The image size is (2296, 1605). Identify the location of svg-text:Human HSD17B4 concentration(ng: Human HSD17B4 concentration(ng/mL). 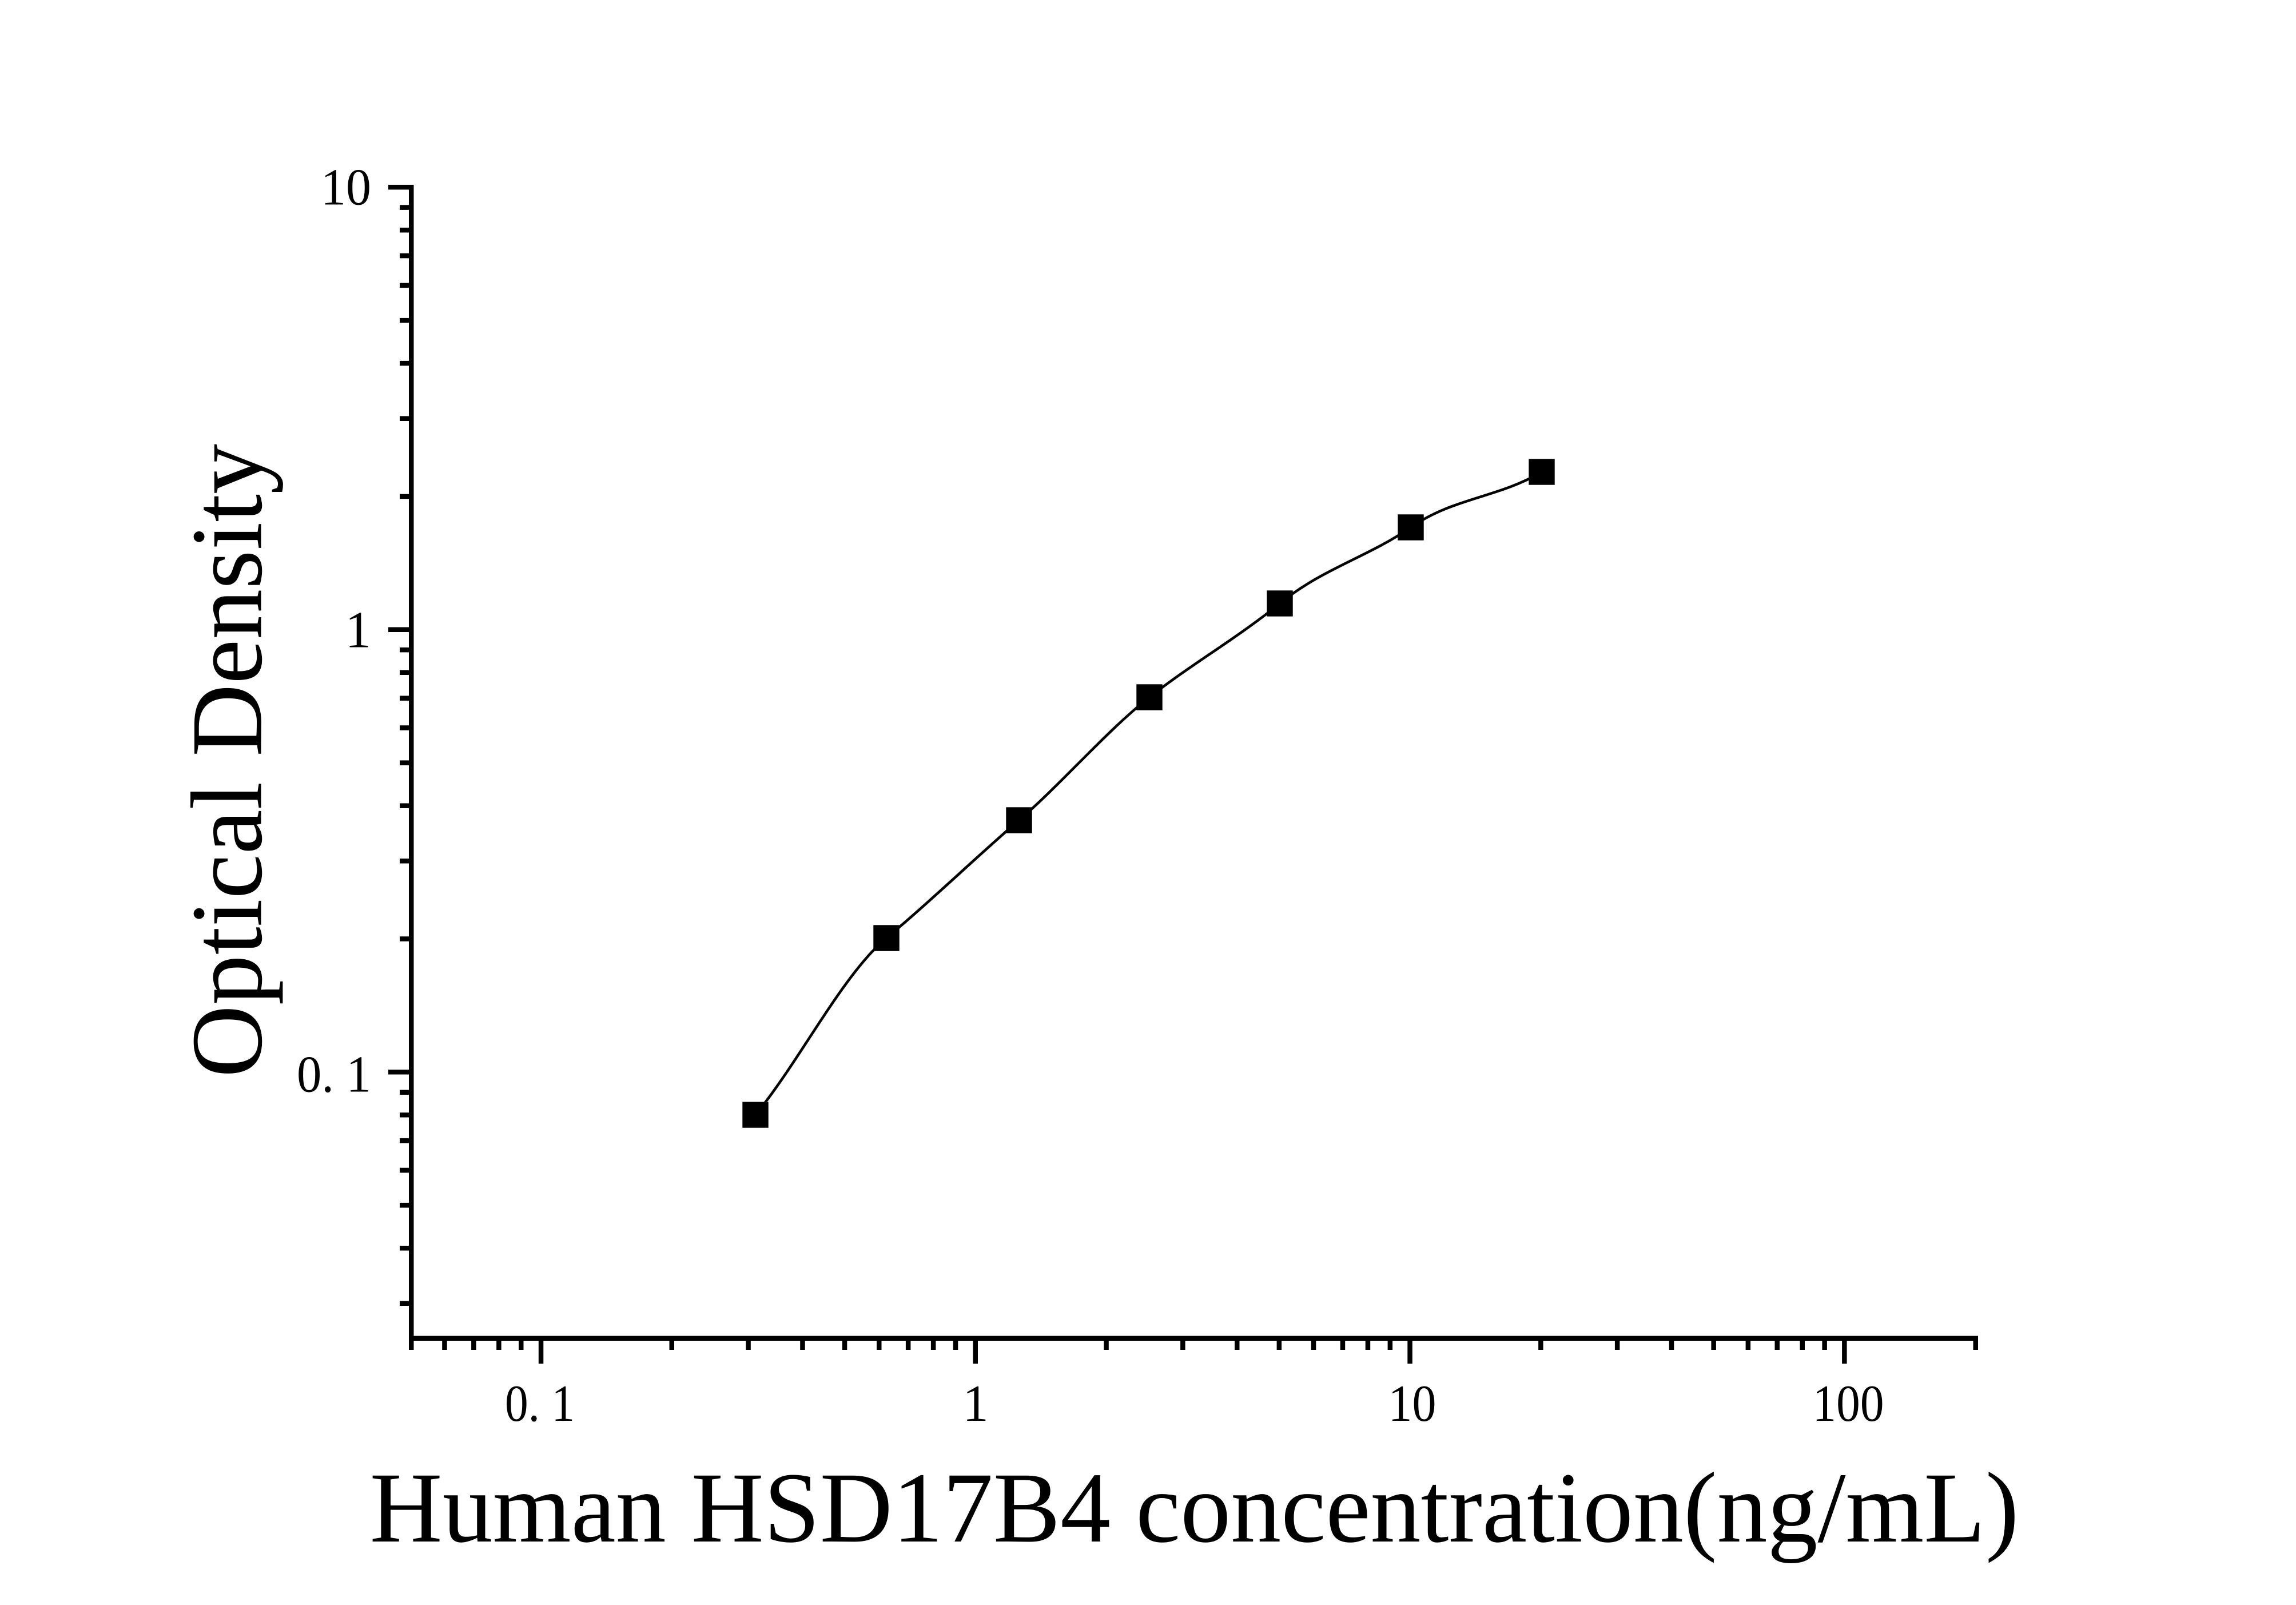
(1195, 1508).